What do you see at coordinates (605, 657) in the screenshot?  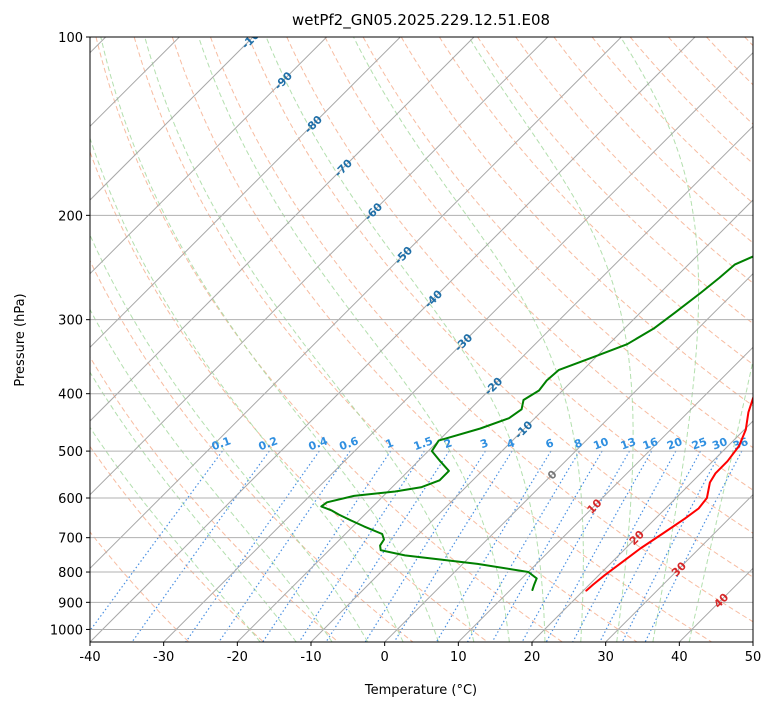 I see `x-tick-label: 30` at bounding box center [605, 657].